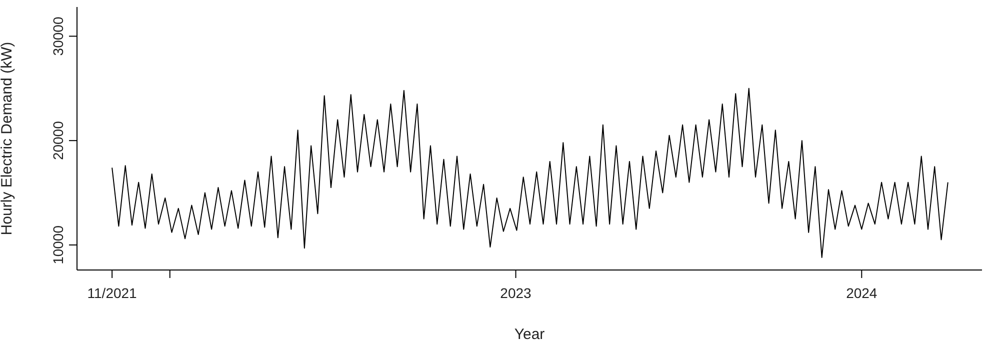 The height and width of the screenshot is (343, 984). Describe the element at coordinates (58, 36) in the screenshot. I see `y-tick-label: 30000` at that location.